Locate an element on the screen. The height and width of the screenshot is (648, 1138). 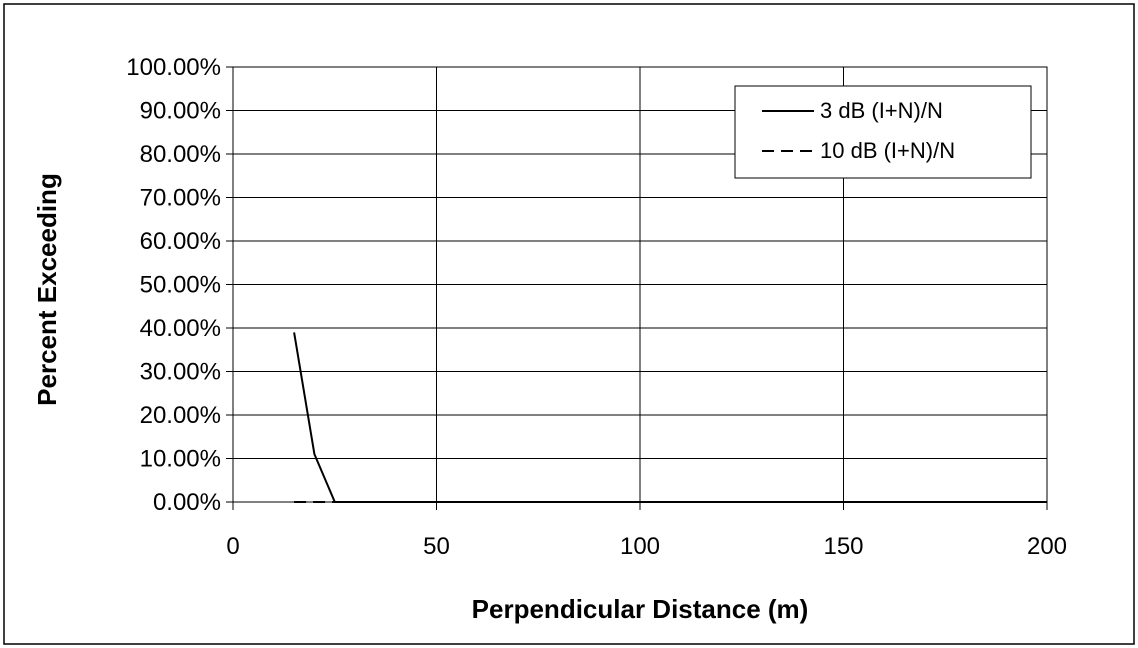
legend: 3 dB (I+N)/N 10 dB (I+N)/N is located at coordinates (883, 132).